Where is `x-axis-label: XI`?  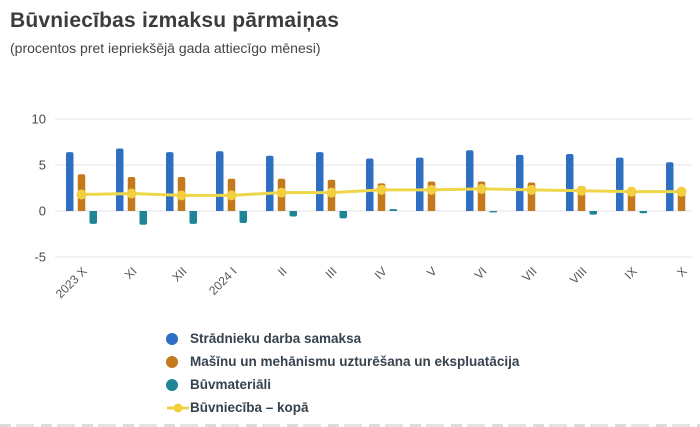 x-axis-label: XI is located at coordinates (131, 273).